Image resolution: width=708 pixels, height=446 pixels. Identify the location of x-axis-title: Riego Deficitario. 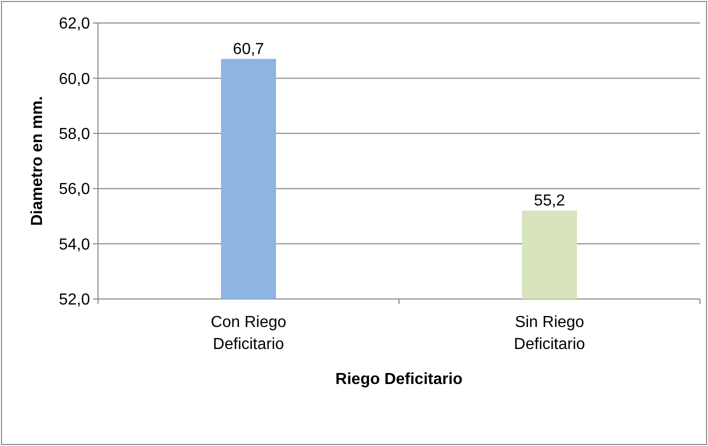
(399, 379).